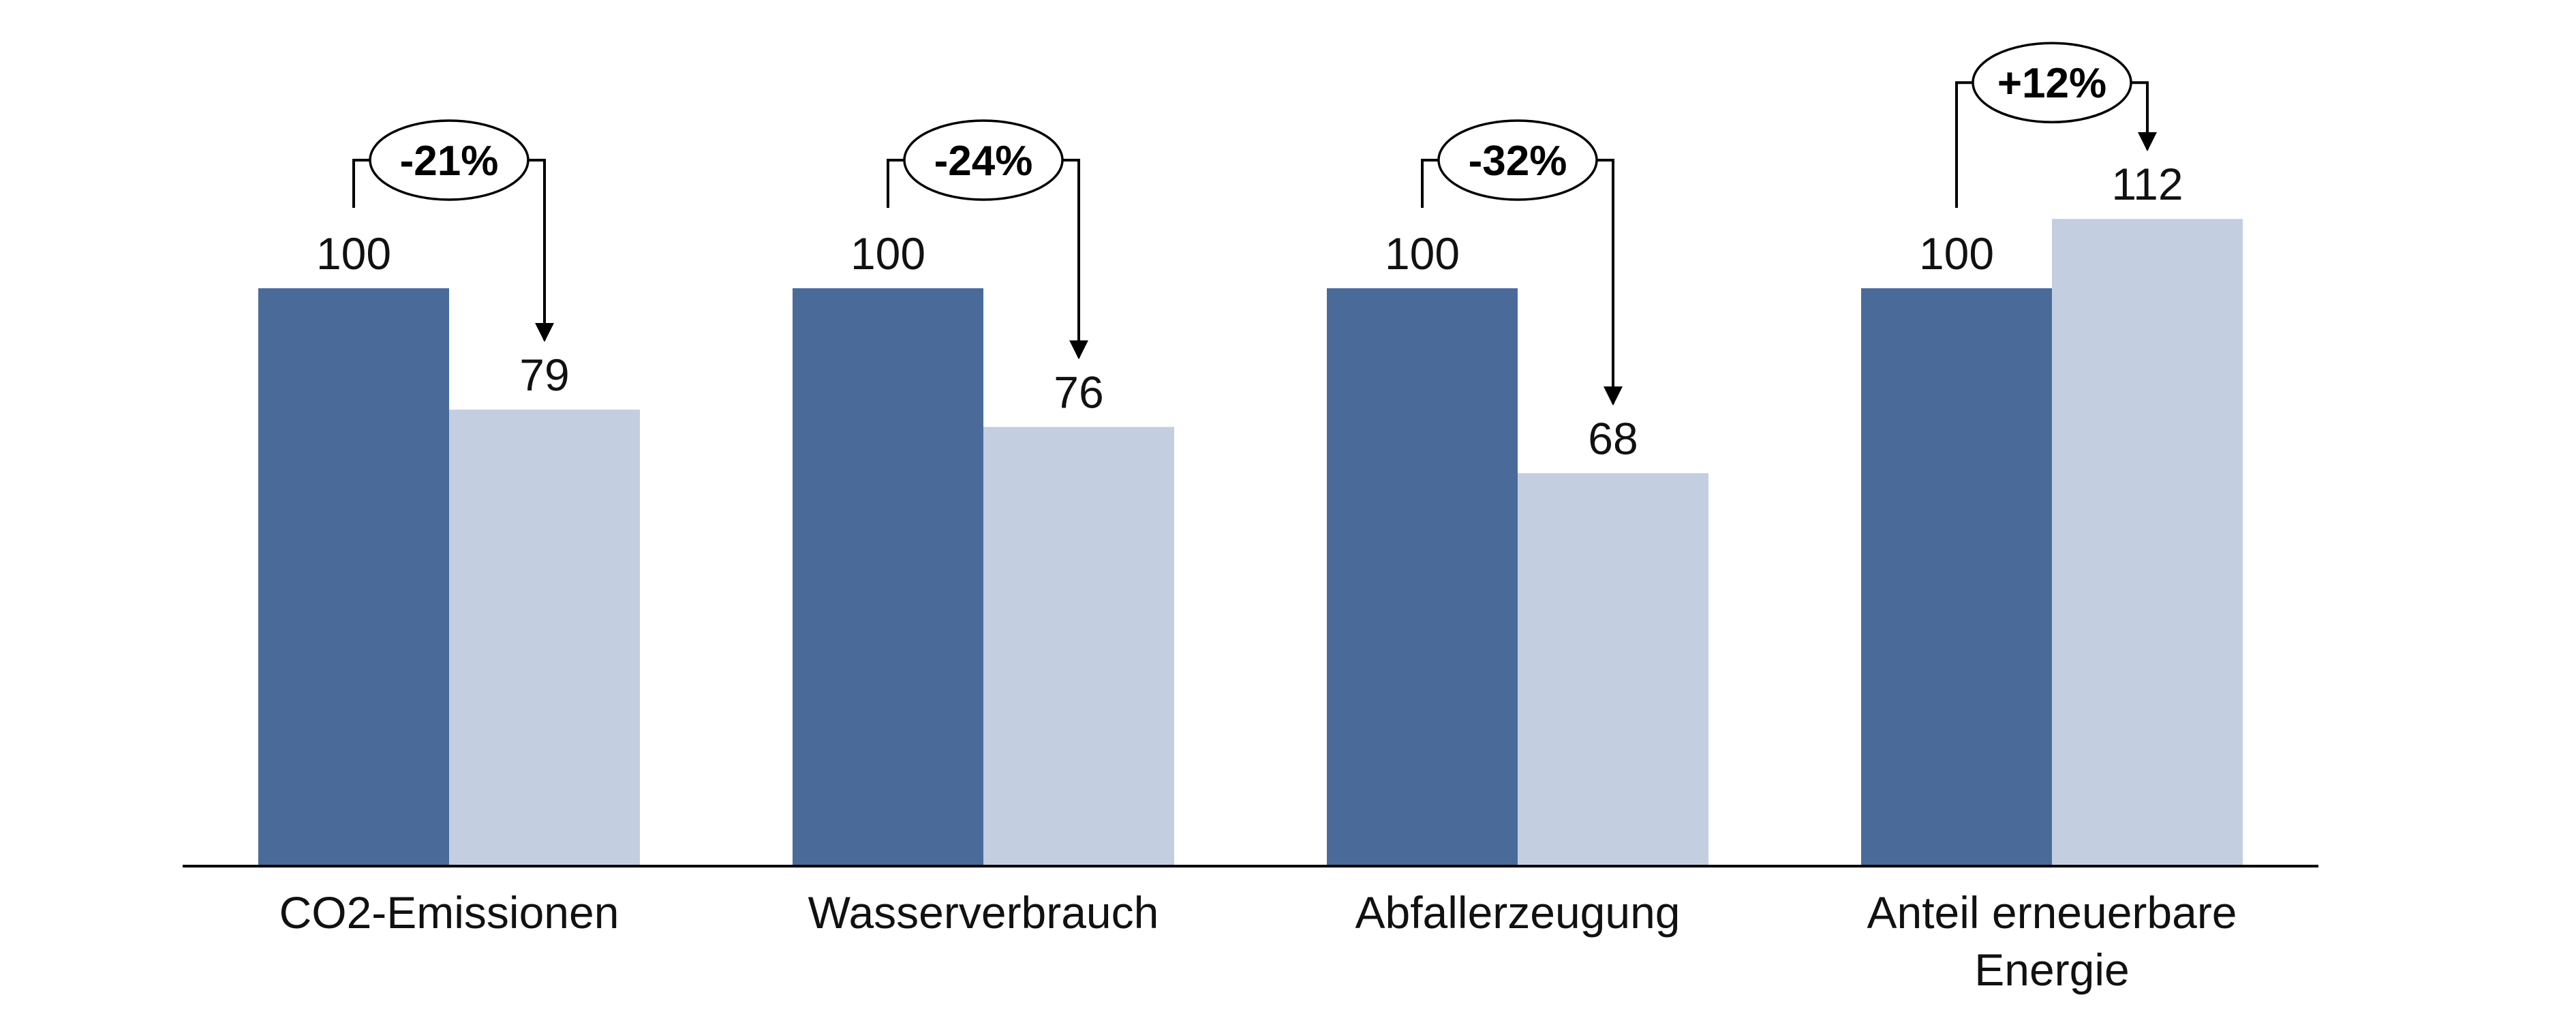 The height and width of the screenshot is (1014, 2576). I want to click on data-label-current-2: 68, so click(1613, 438).